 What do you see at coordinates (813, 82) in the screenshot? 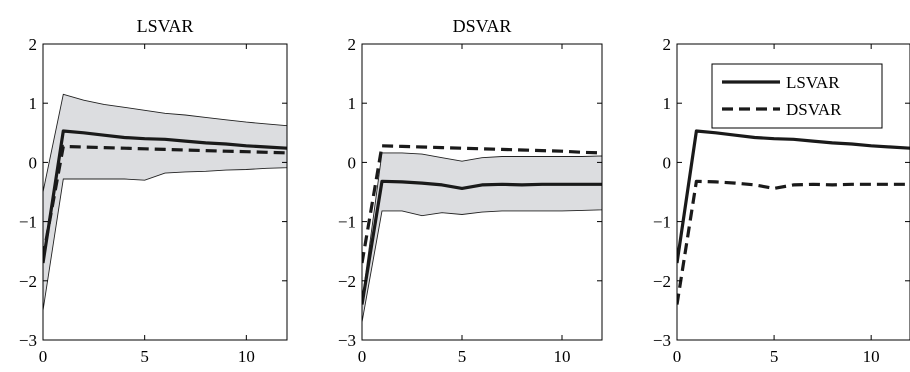
I see `legend-label: LSVAR` at bounding box center [813, 82].